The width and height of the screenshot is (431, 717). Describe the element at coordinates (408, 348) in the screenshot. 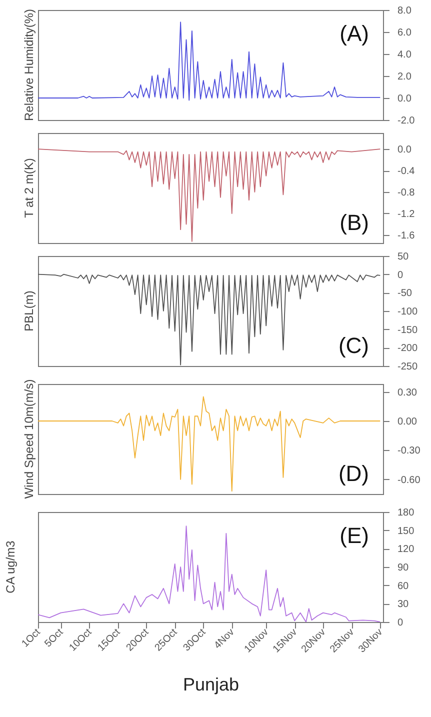

I see `y-tick-label: -200` at that location.